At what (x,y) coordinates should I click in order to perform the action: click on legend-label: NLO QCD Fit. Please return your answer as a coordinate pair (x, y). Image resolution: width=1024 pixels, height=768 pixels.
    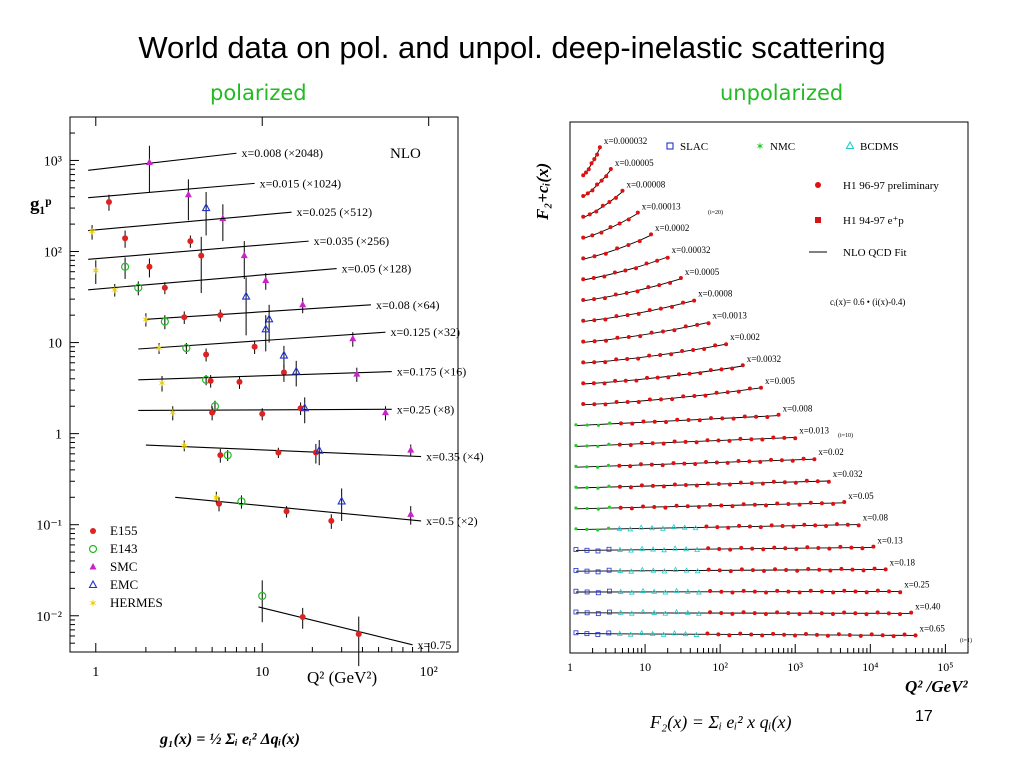
    Looking at the image, I should click on (875, 253).